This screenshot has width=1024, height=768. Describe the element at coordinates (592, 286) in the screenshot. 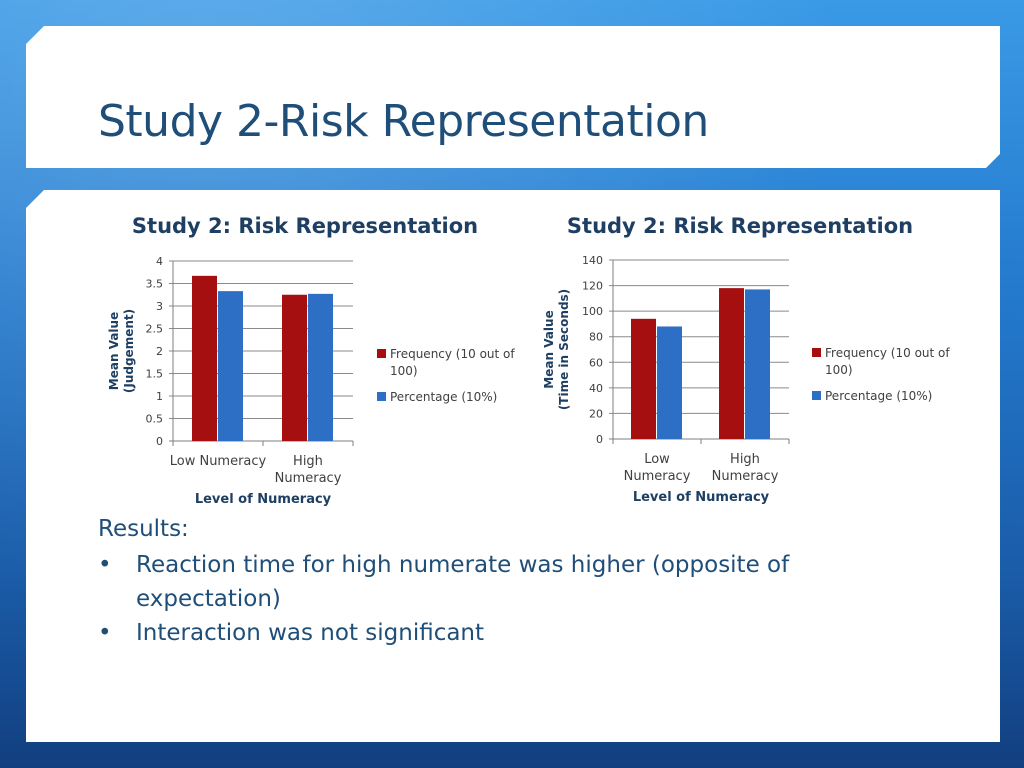

I see `y-tick-label: 120` at that location.